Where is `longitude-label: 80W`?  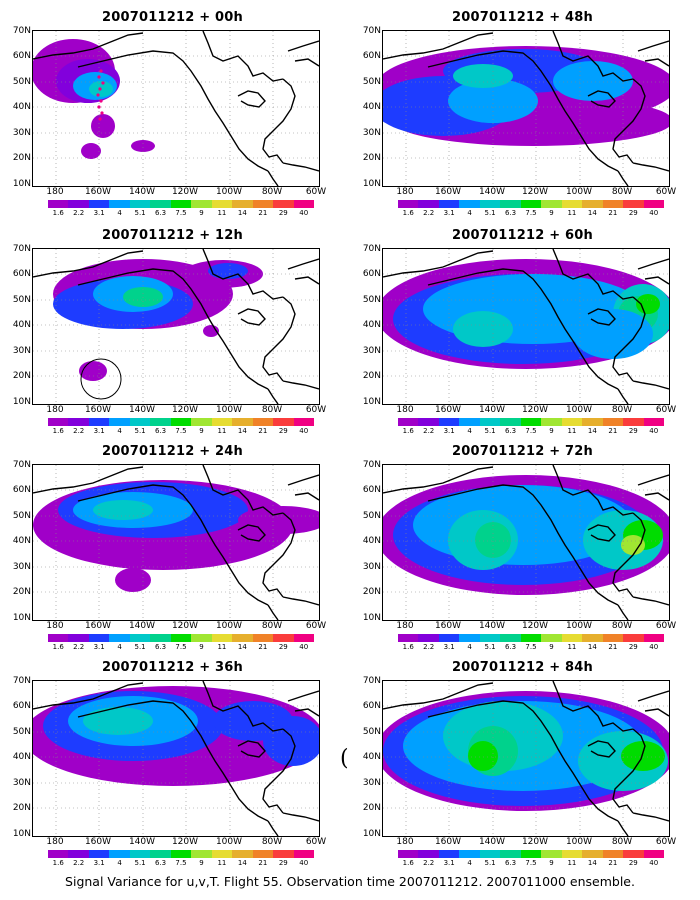 longitude-label: 80W is located at coordinates (272, 842).